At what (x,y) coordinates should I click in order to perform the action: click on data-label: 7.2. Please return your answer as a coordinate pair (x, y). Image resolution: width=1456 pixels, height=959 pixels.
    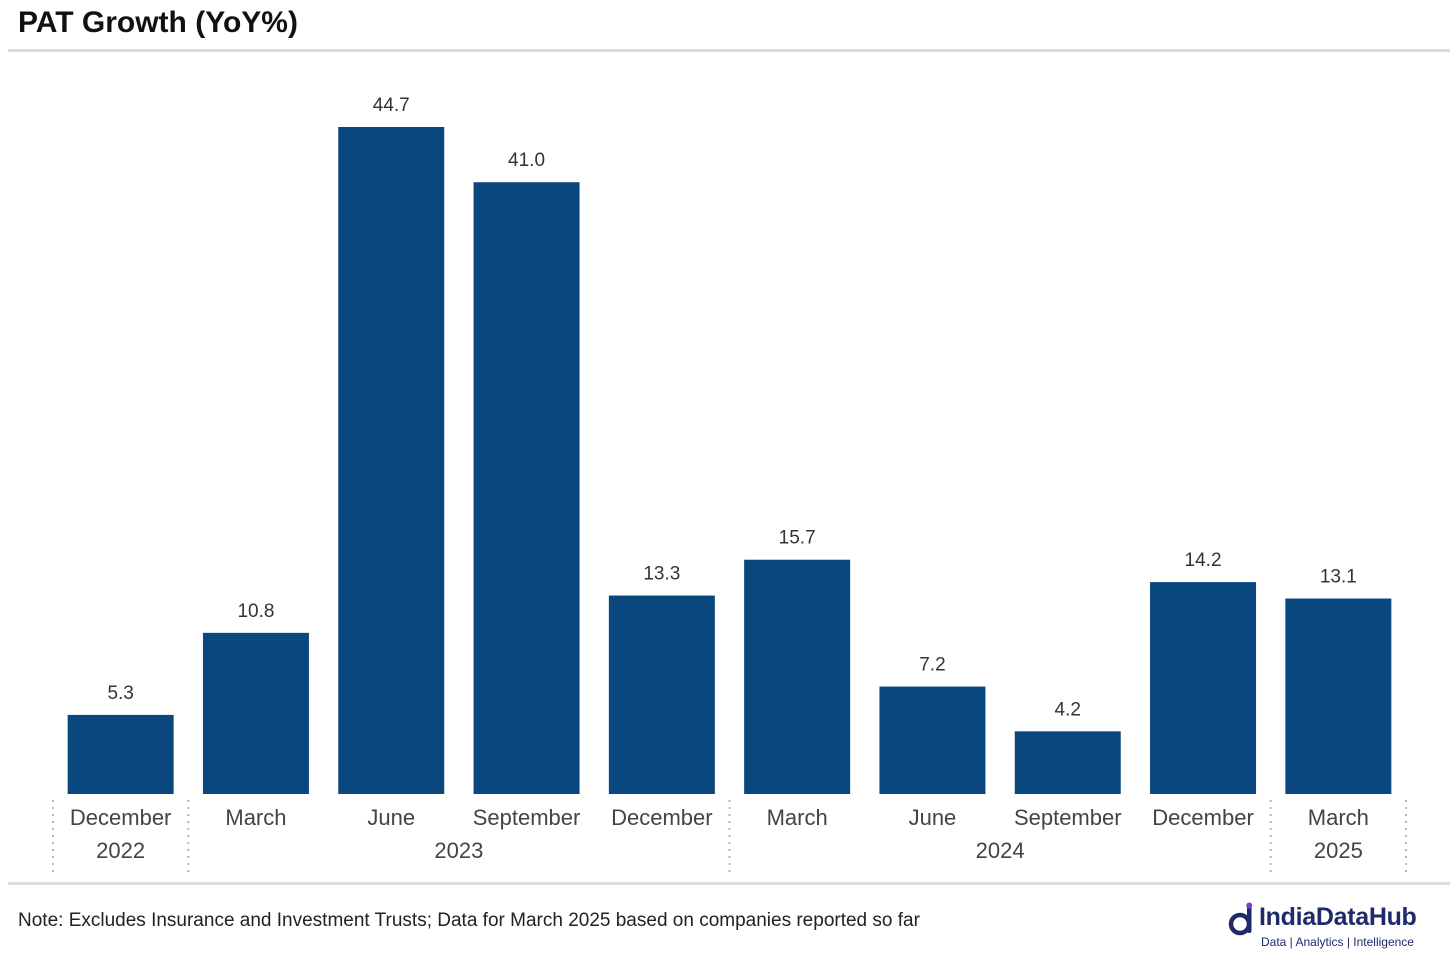
    Looking at the image, I should click on (932, 665).